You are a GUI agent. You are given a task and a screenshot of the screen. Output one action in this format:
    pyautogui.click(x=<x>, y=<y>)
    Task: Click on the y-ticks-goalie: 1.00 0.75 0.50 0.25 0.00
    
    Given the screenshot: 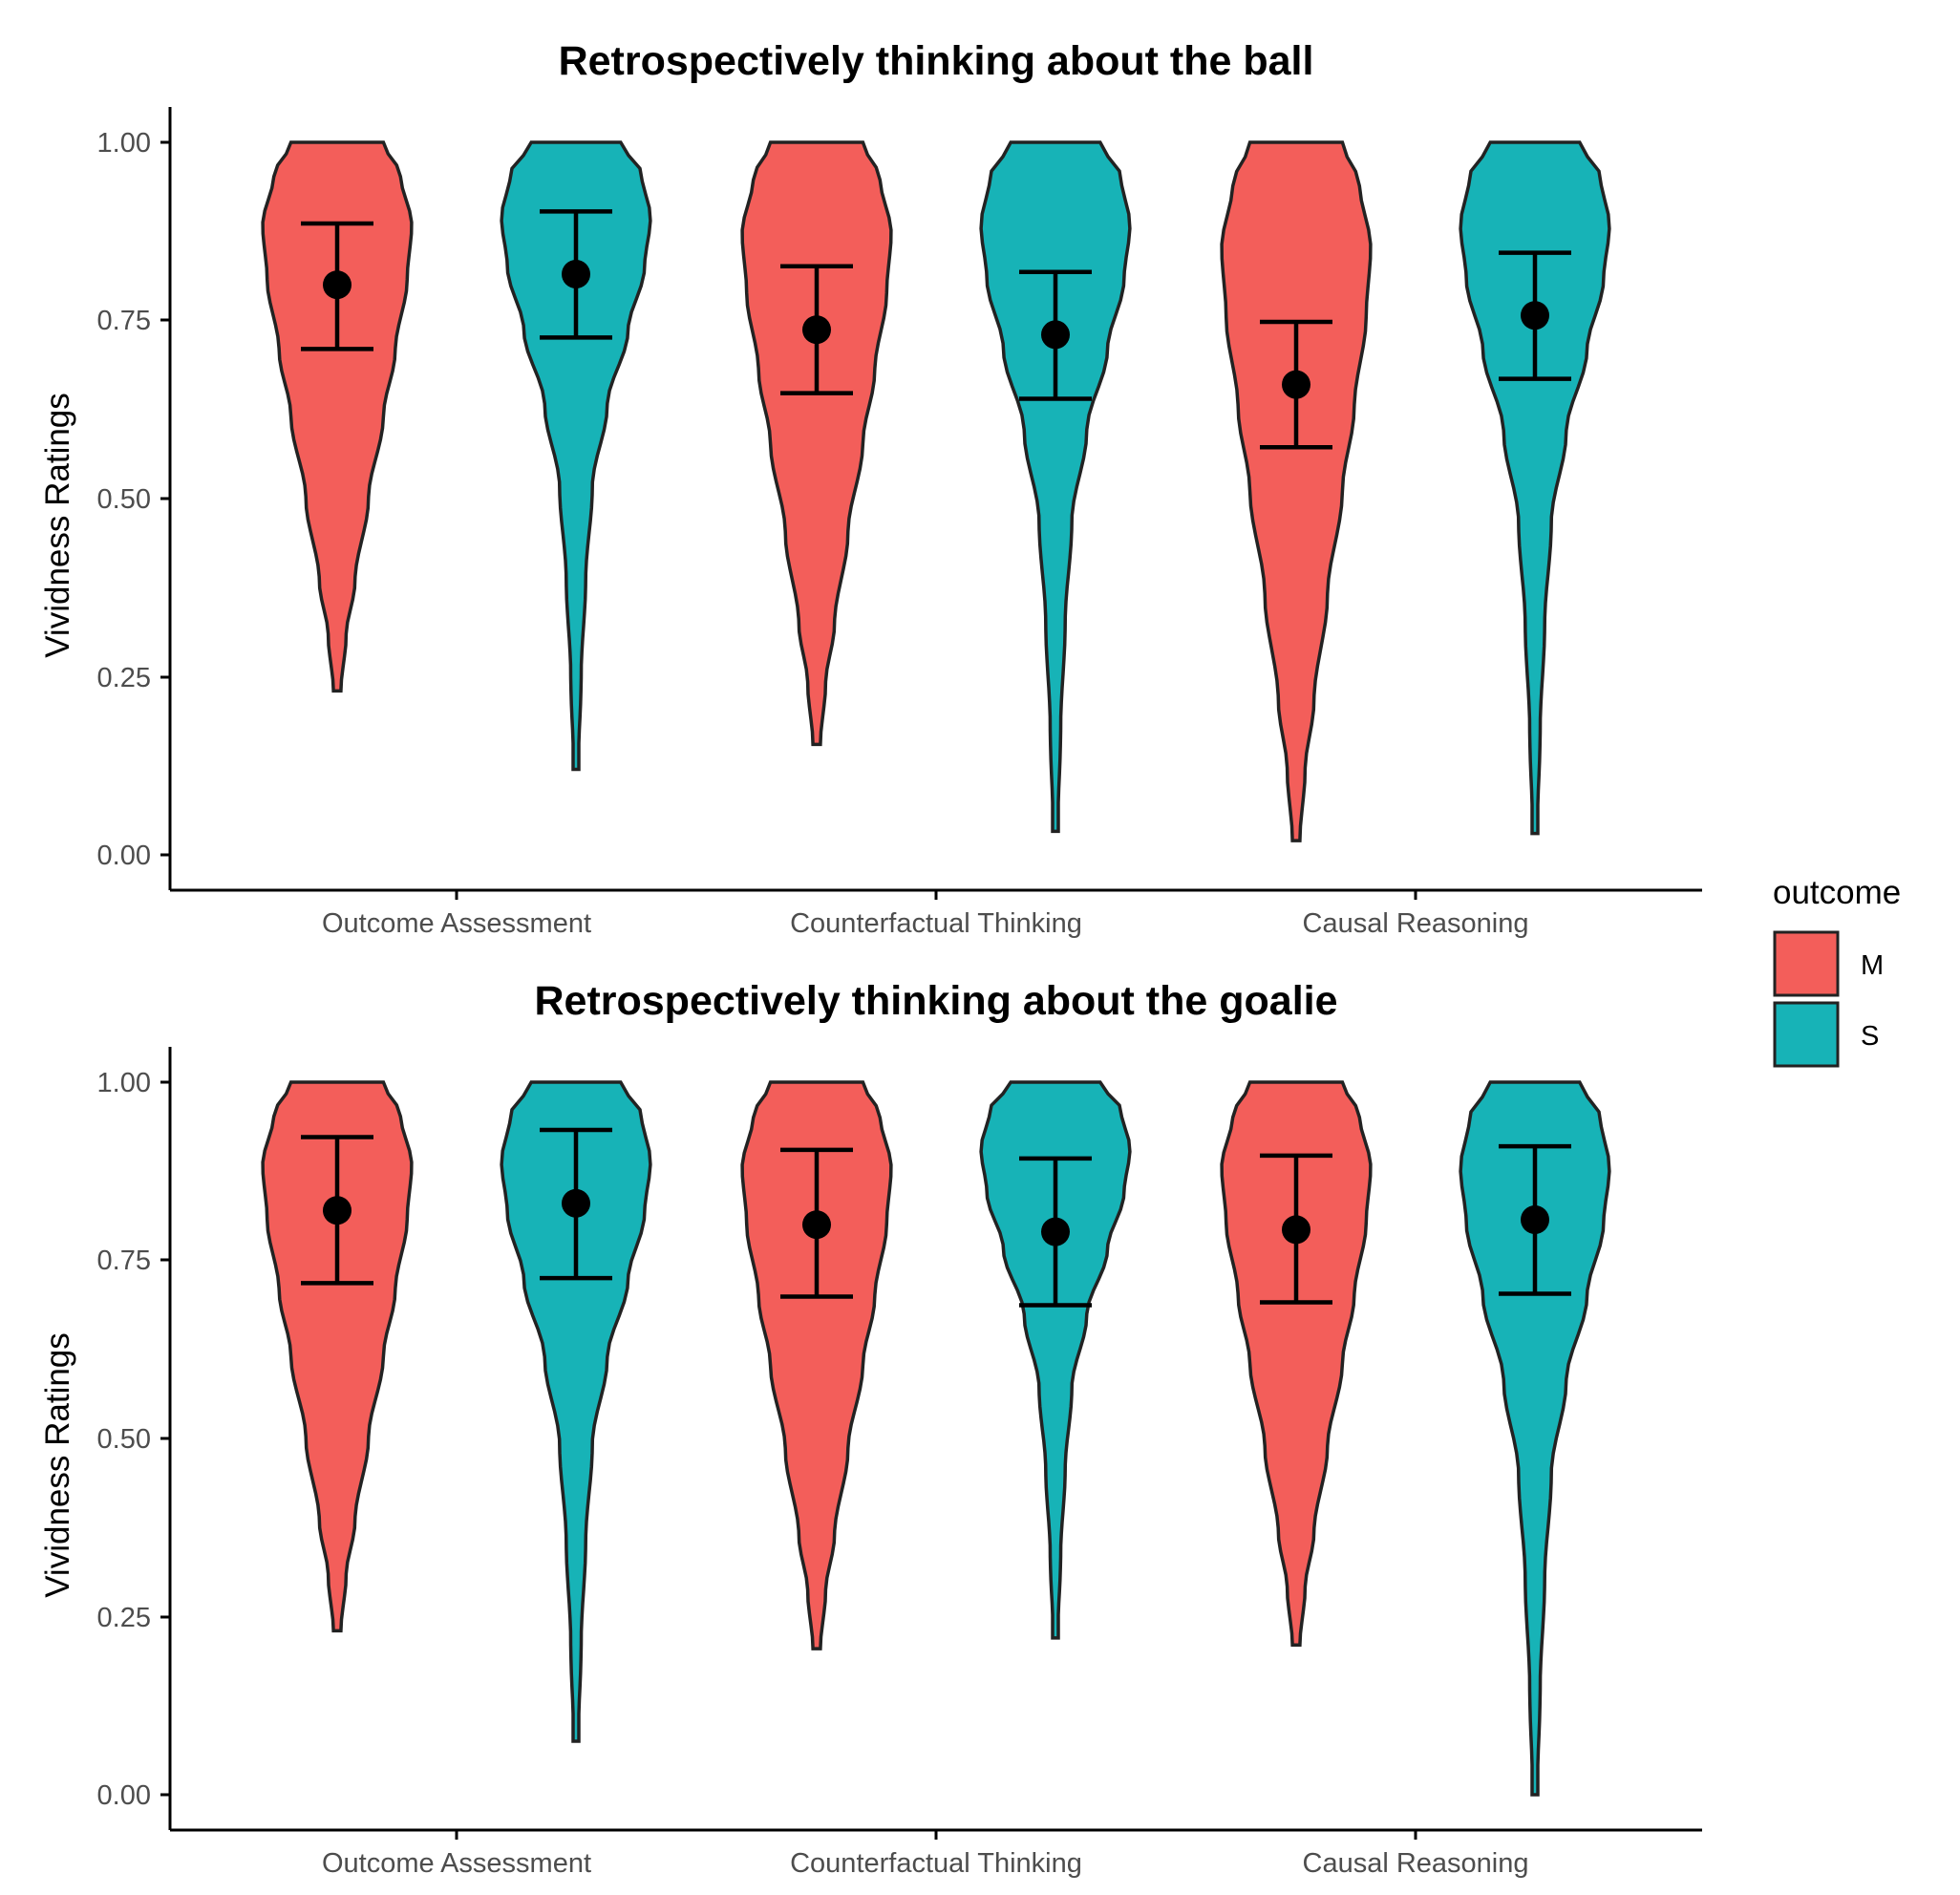 What is the action you would take?
    pyautogui.click(x=133, y=1439)
    